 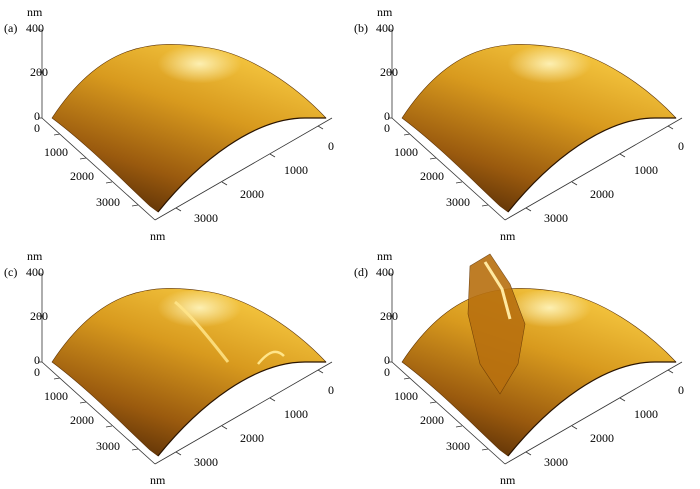 I want to click on panel-label: (b), so click(x=361, y=28).